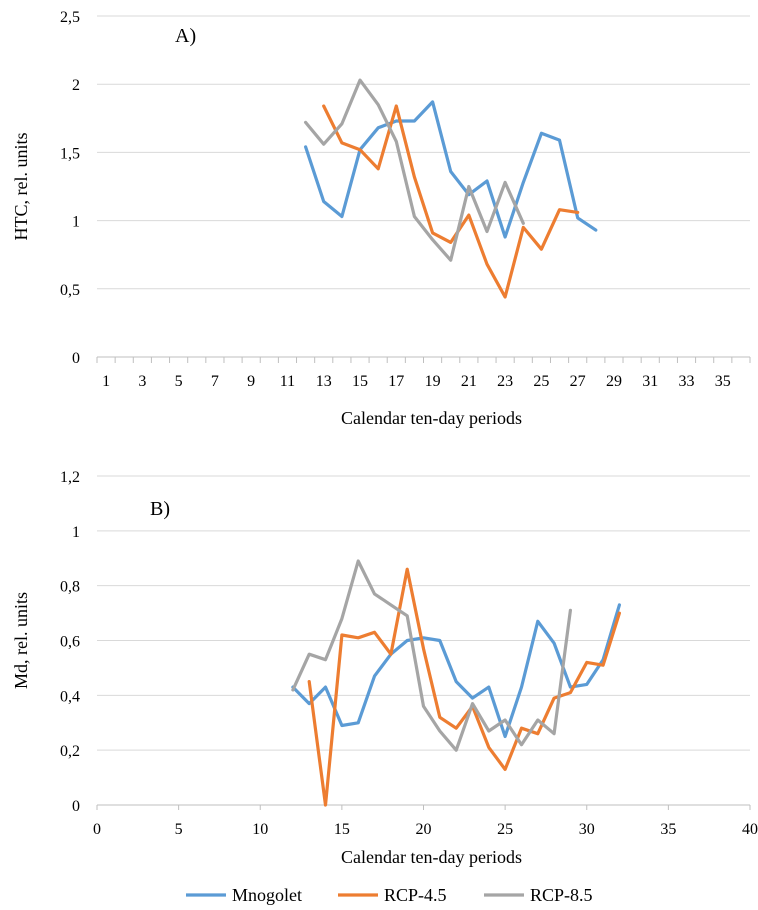  What do you see at coordinates (424, 829) in the screenshot?
I see `x-tick-label: 20` at bounding box center [424, 829].